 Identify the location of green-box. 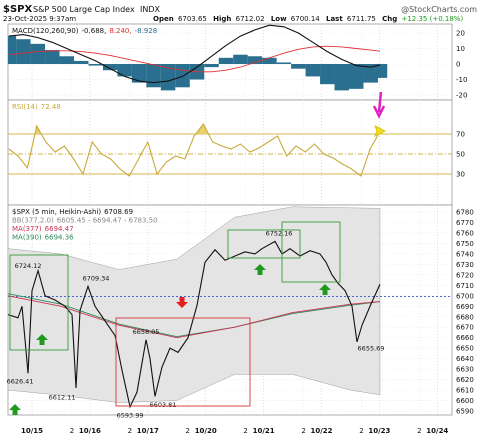
(311, 252).